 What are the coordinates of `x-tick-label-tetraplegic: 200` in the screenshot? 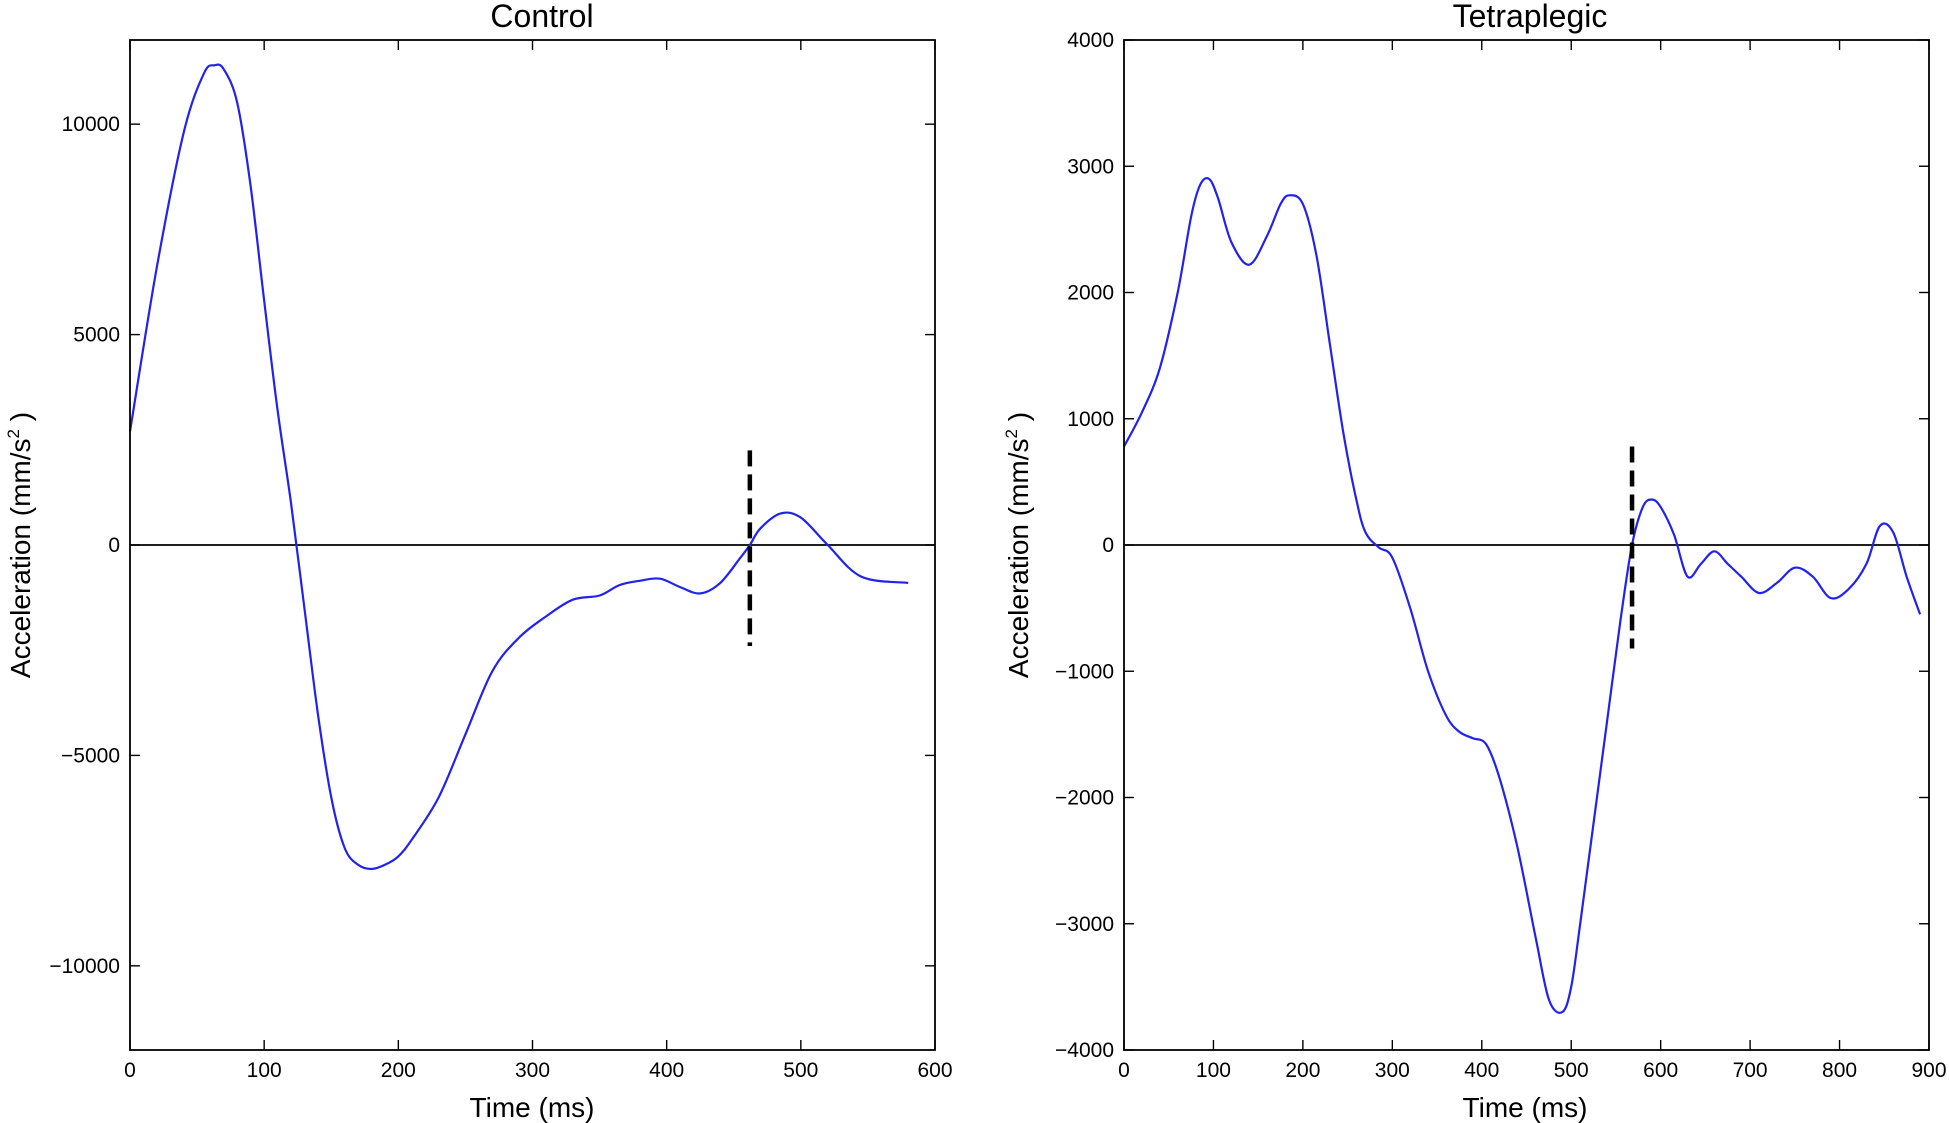 It's located at (1302, 1070).